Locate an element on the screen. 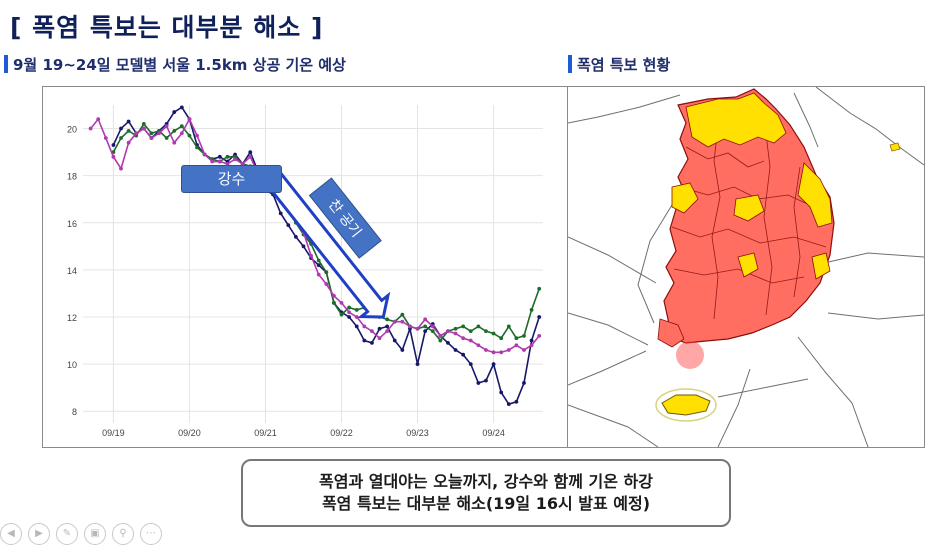  more-icon: ⋯ is located at coordinates (151, 534).